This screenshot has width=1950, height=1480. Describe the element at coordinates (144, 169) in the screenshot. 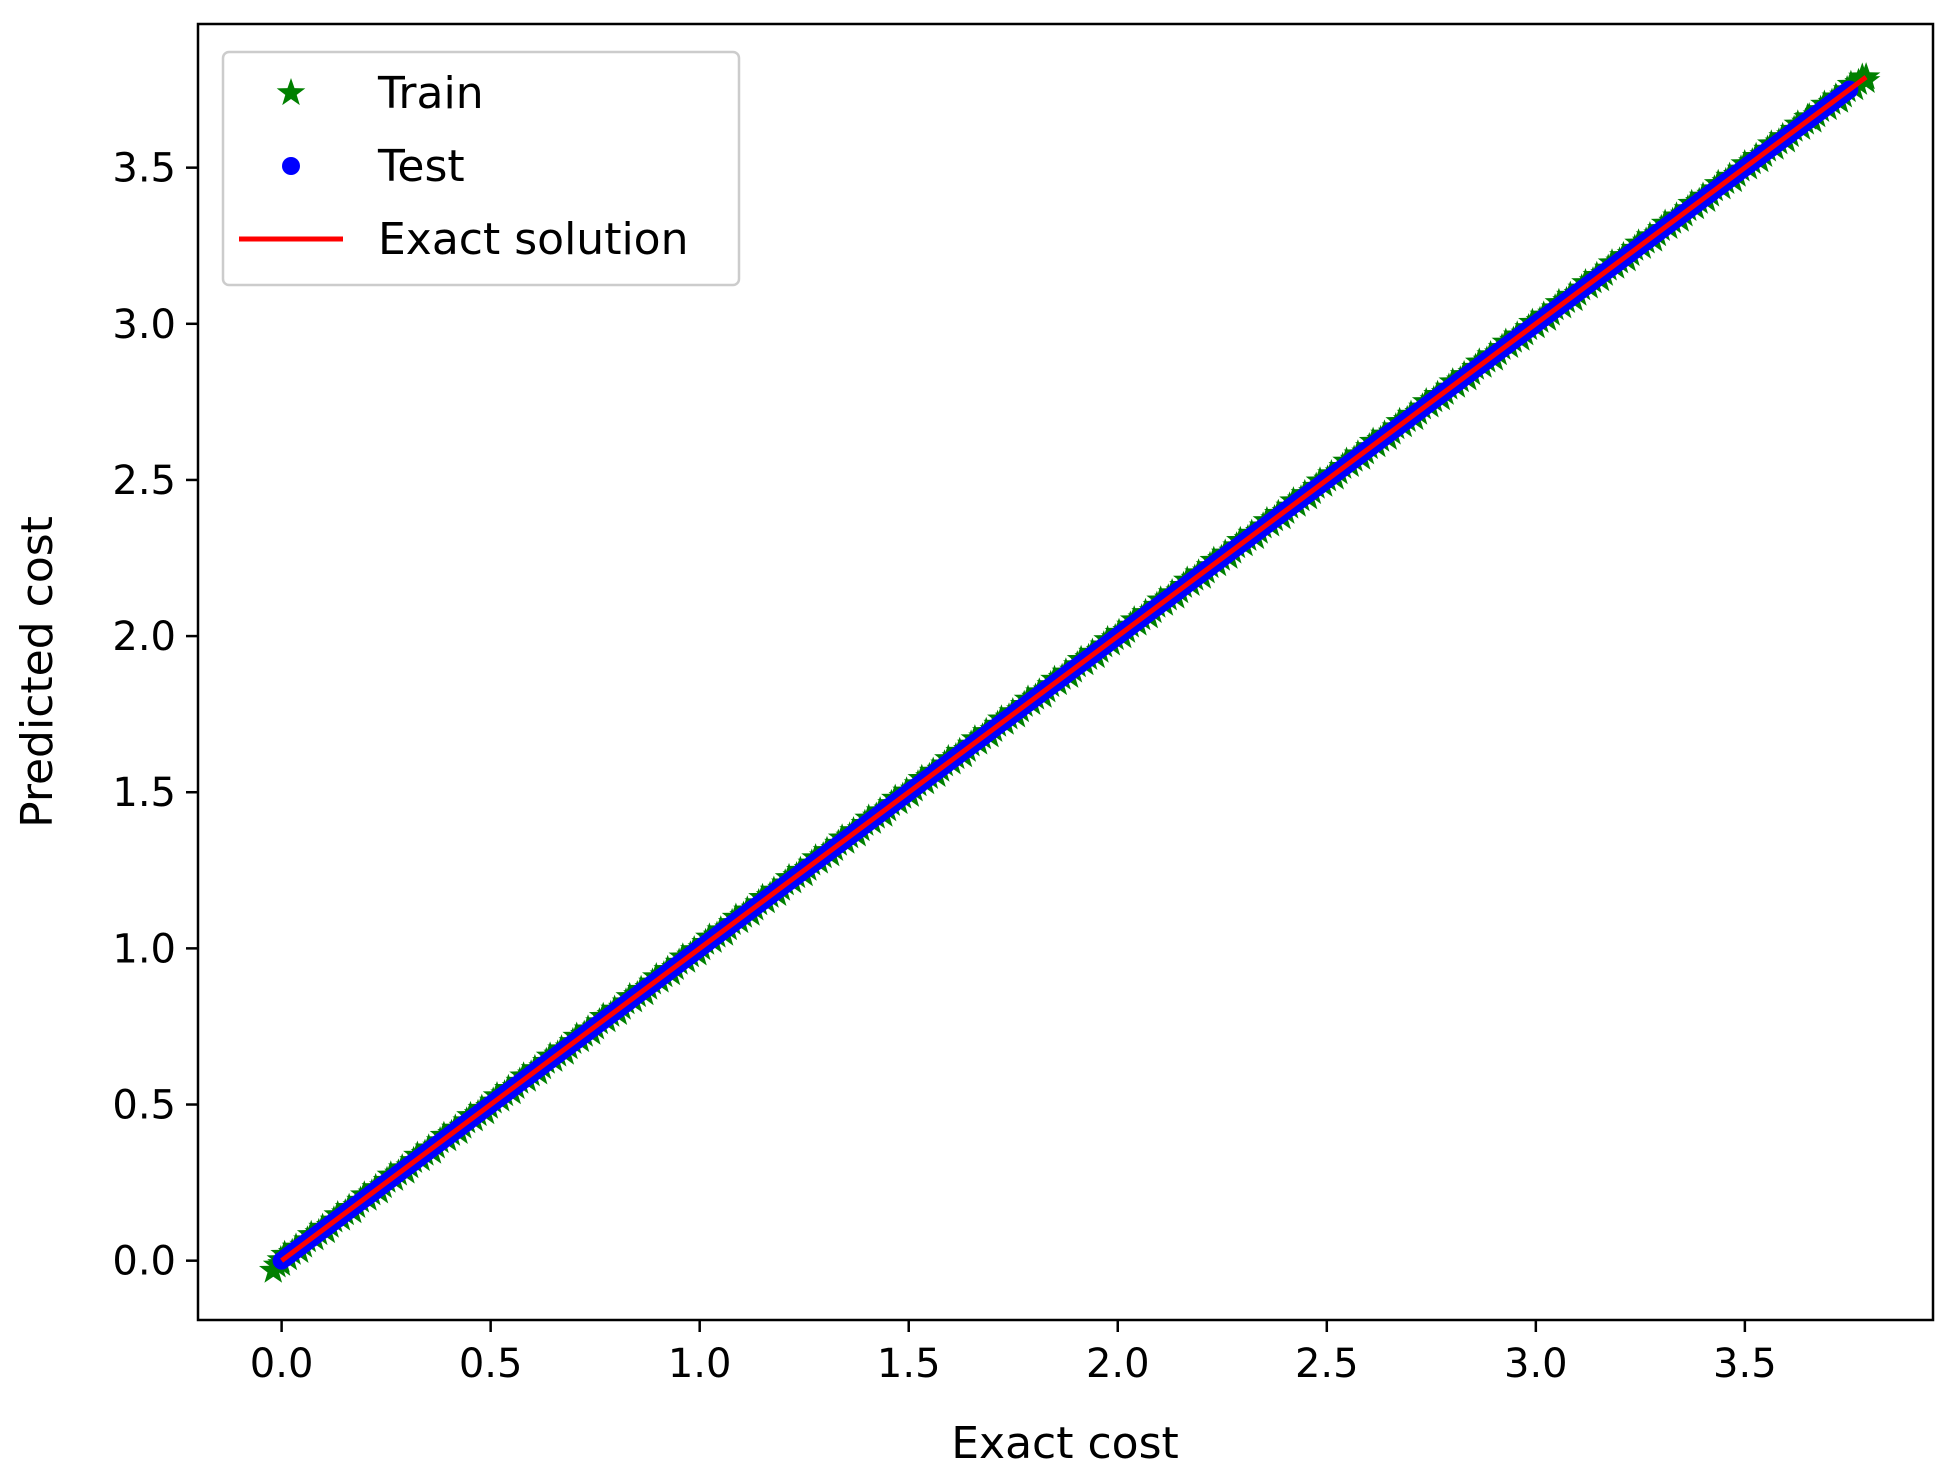

I see `y-tick-label: 3.5` at that location.